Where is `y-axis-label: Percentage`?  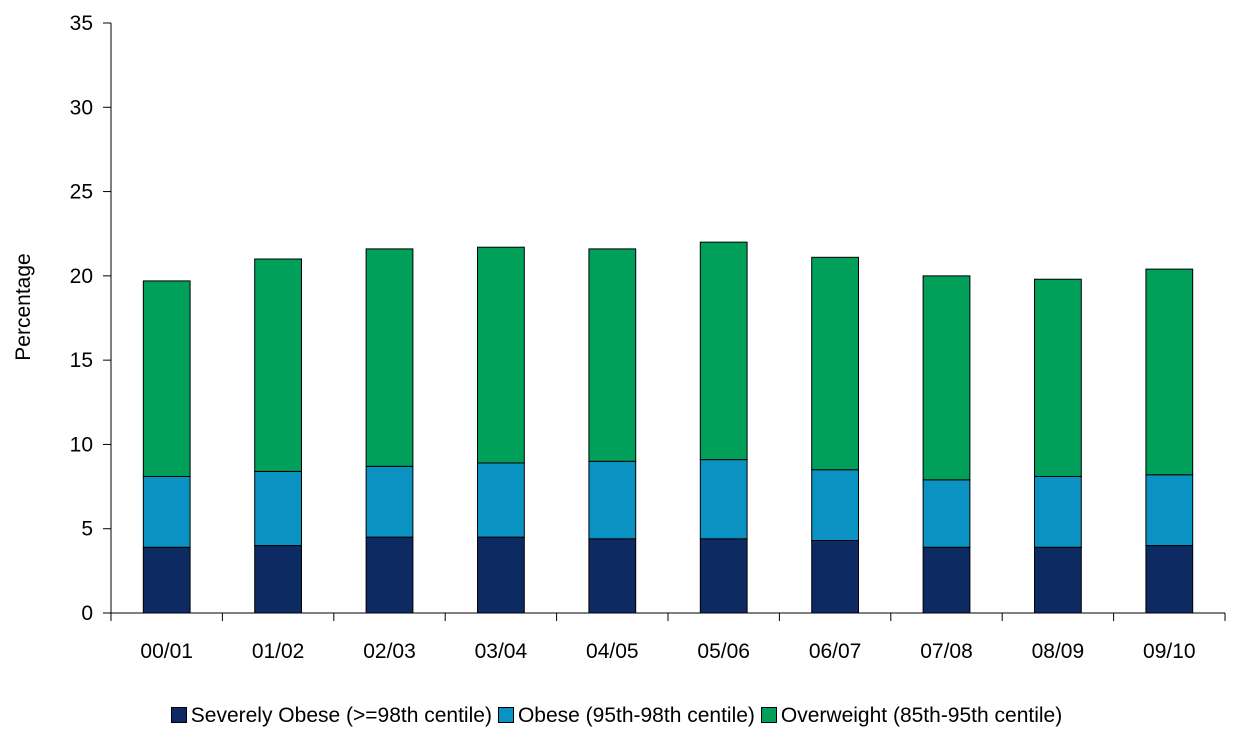 y-axis-label: Percentage is located at coordinates (23, 306).